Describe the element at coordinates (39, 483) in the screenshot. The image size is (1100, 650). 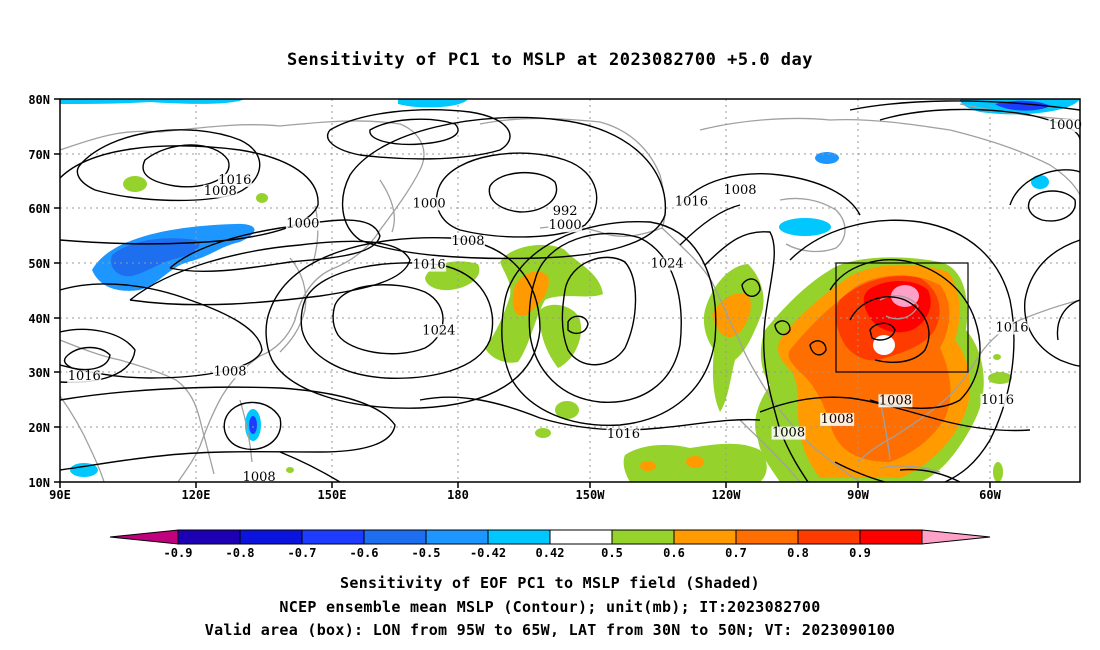
I see `lat-label-10n: 10N` at that location.